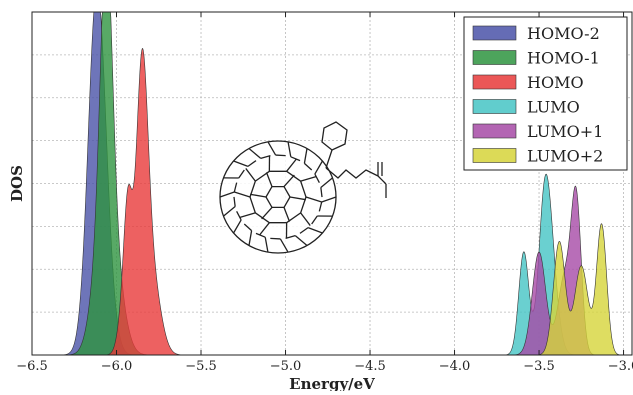 Image resolution: width=633 pixels, height=395 pixels. I want to click on x-tick-label: −5.5, so click(201, 366).